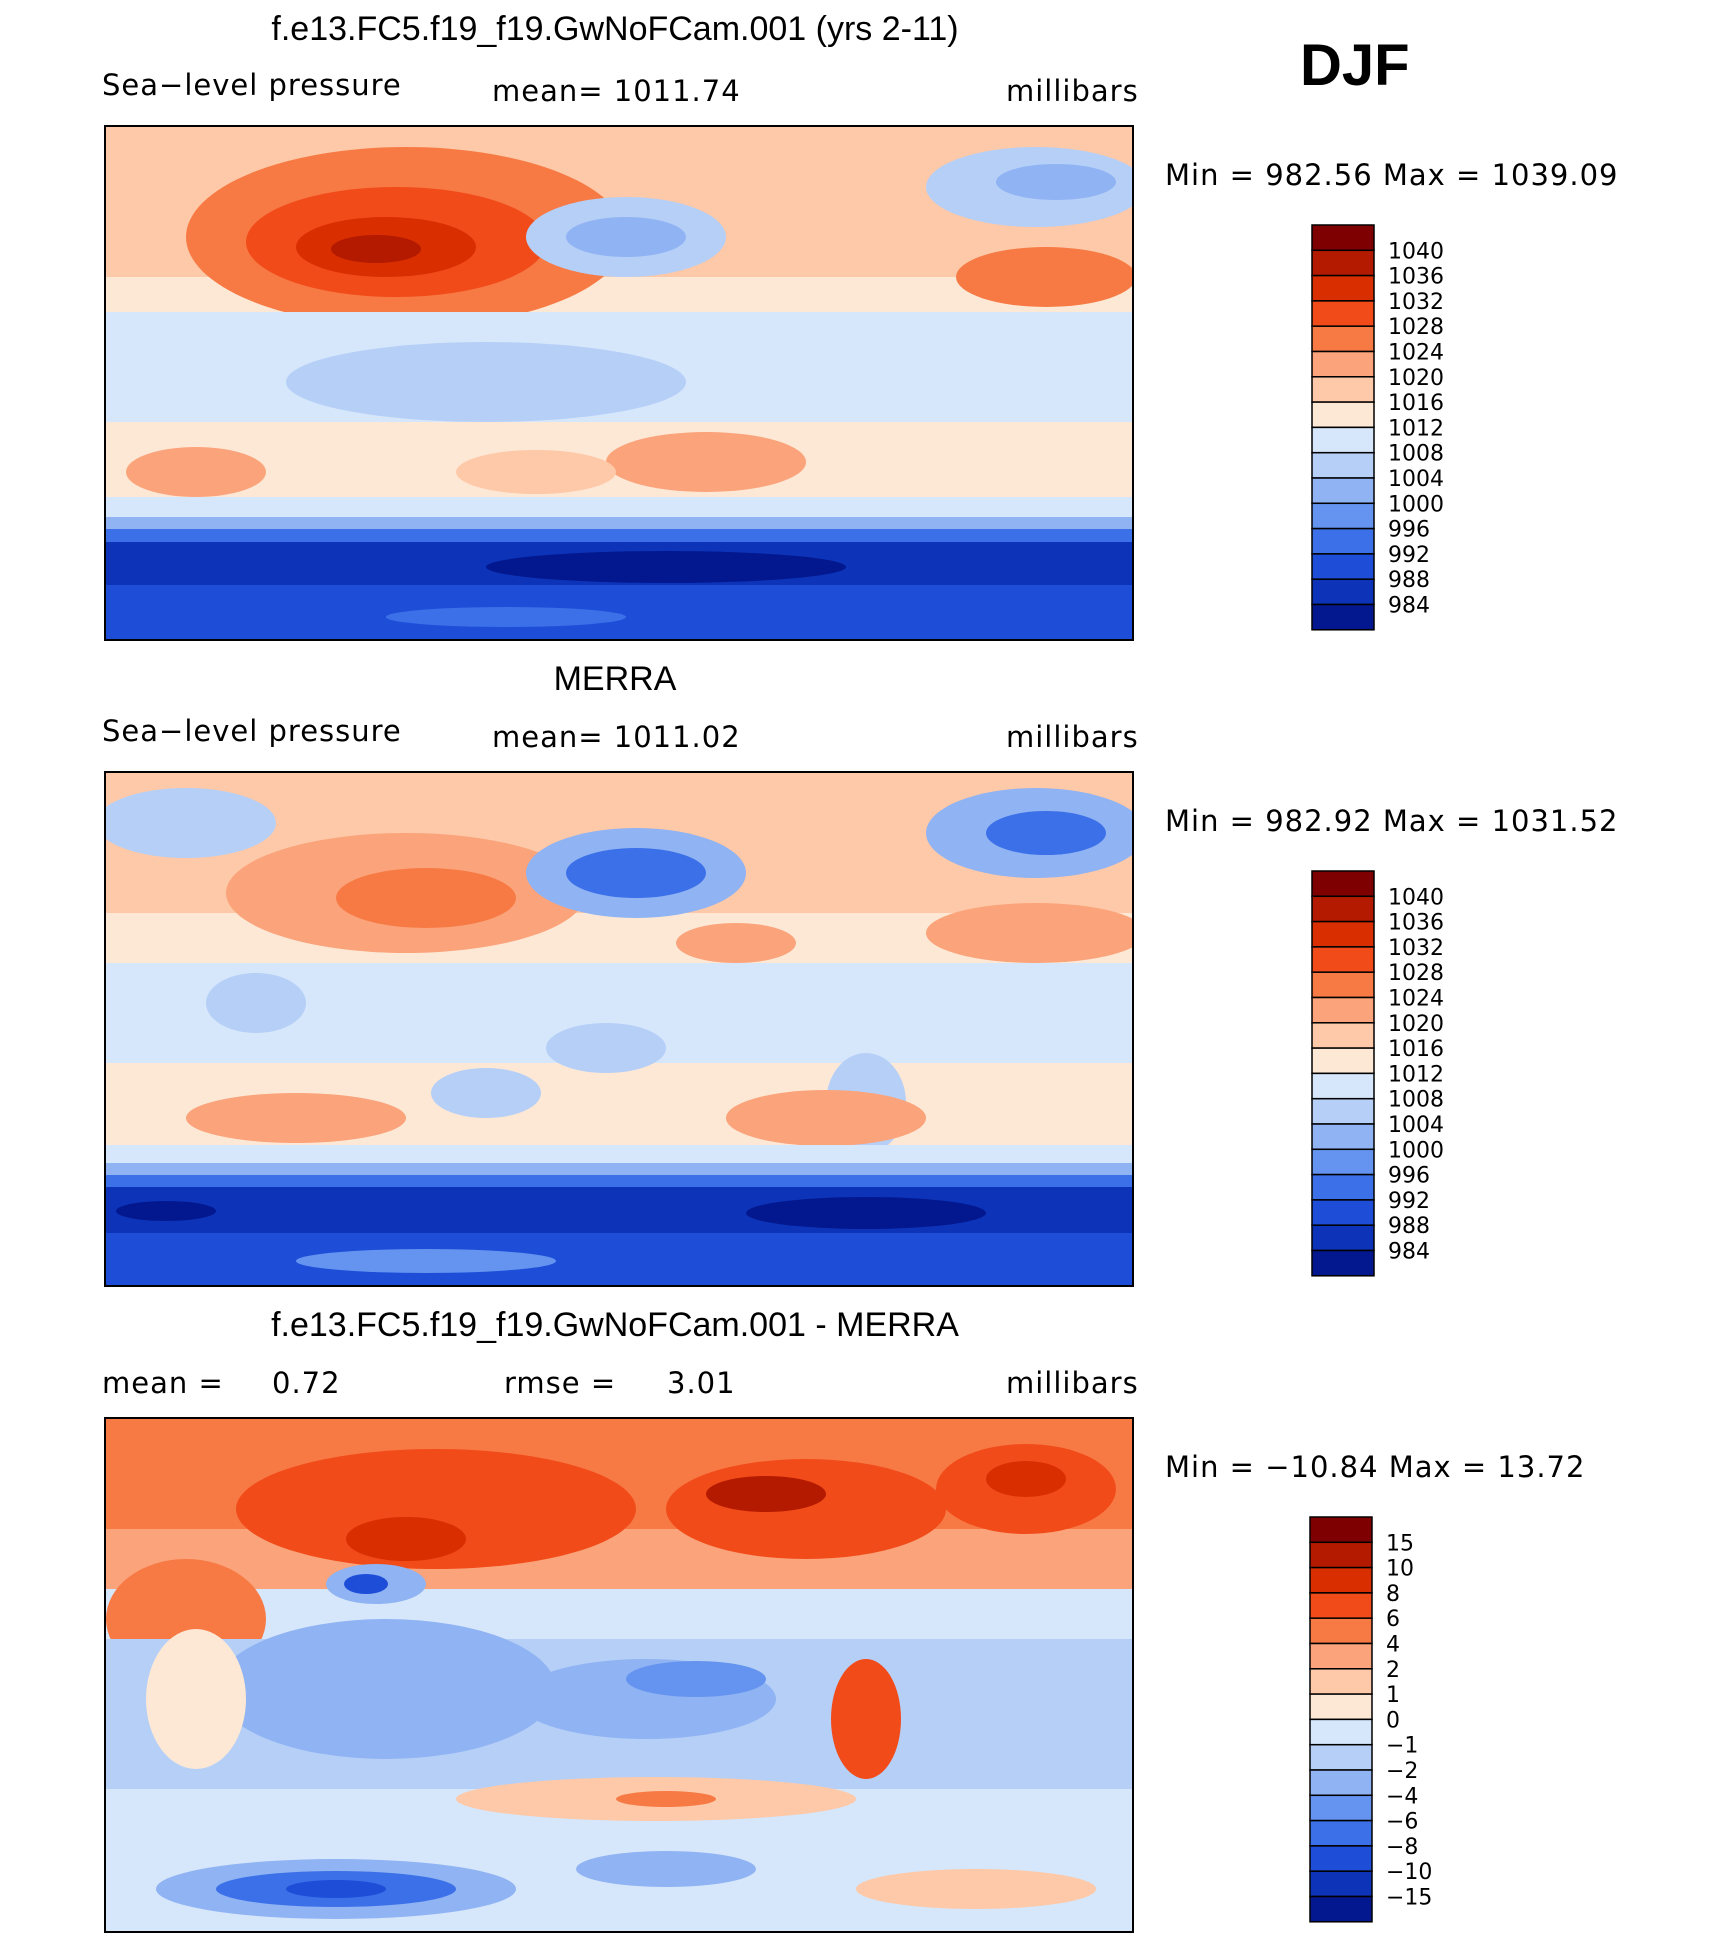 The width and height of the screenshot is (1710, 1941). I want to click on colorbar-3-label-4: 4, so click(1393, 1645).